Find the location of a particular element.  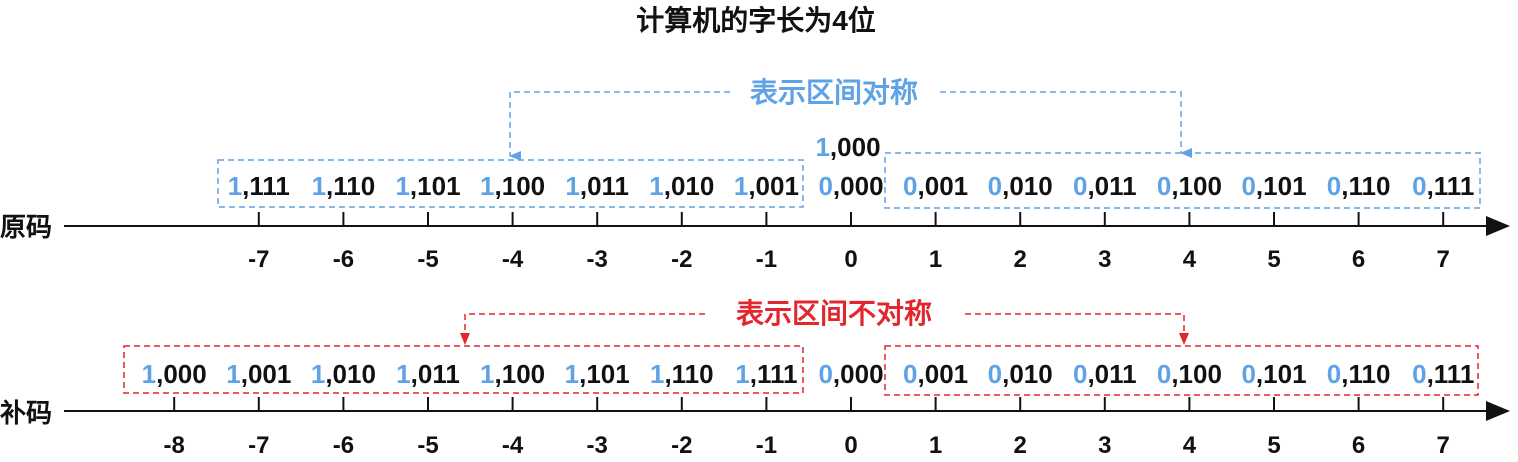

binary-code: 1,010 is located at coordinates (343, 374).